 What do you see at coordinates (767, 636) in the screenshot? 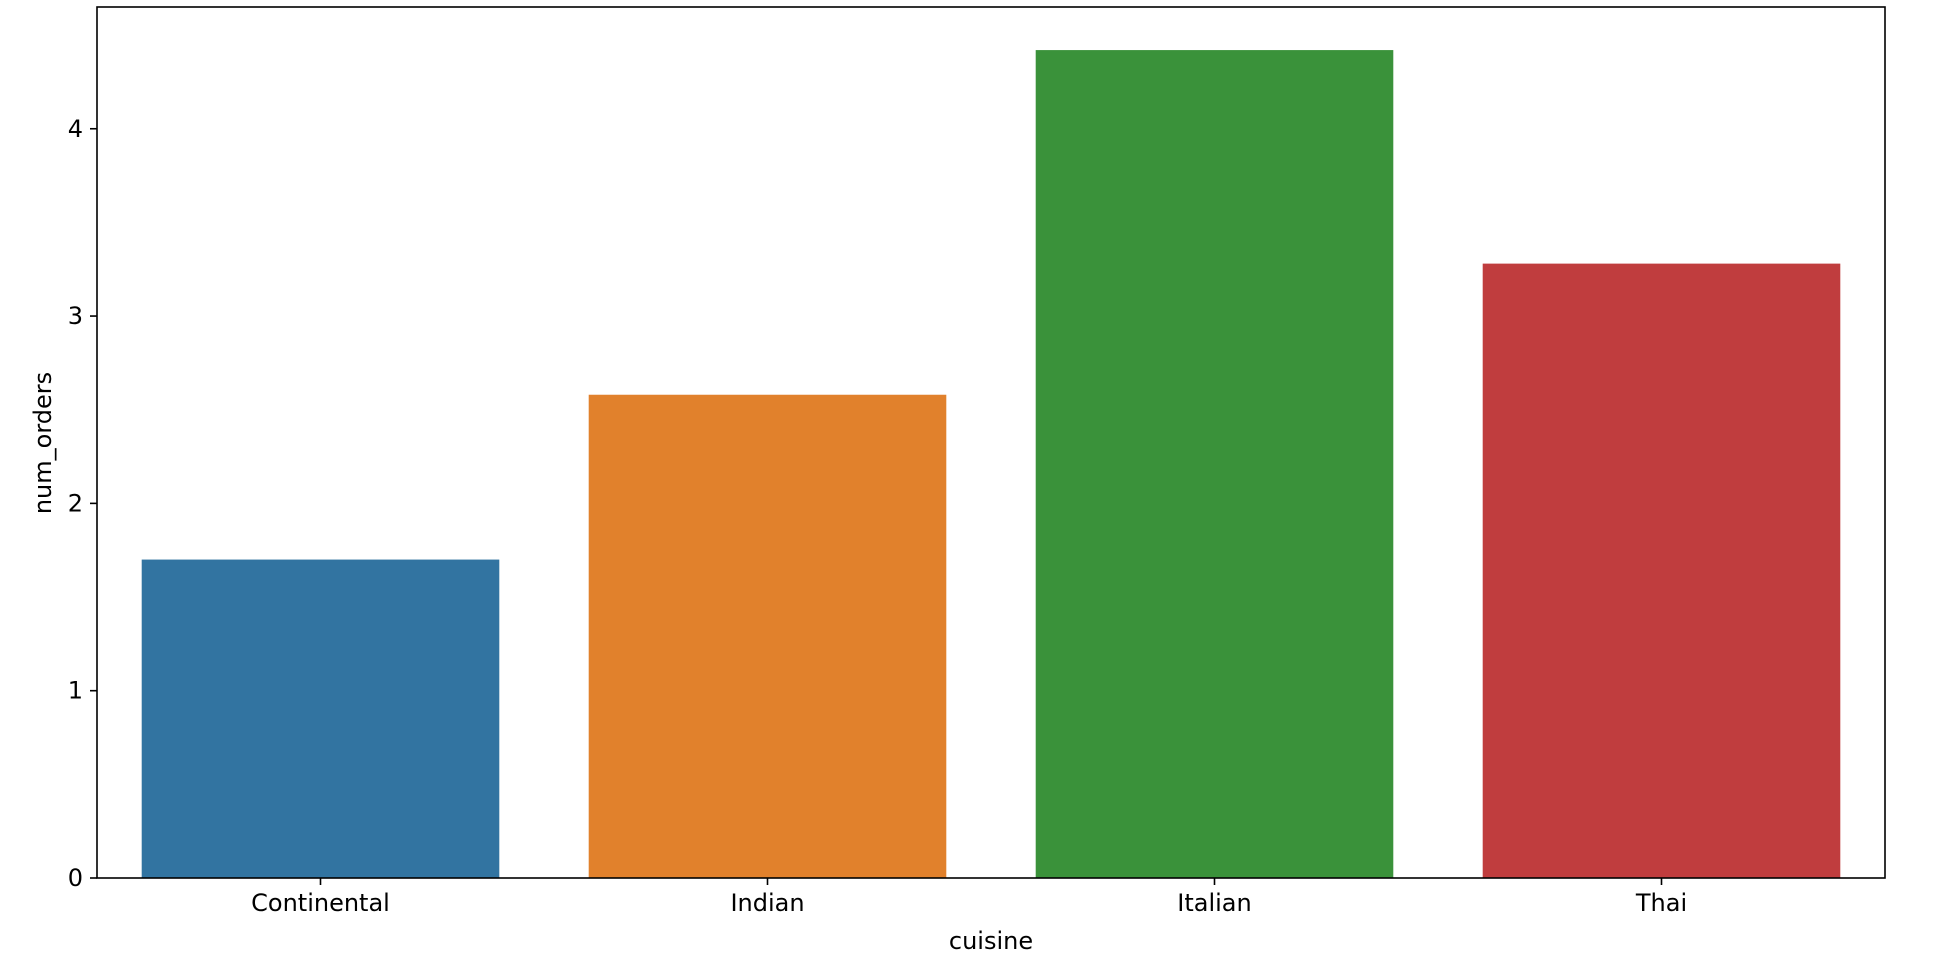
I see `bar-indian` at bounding box center [767, 636].